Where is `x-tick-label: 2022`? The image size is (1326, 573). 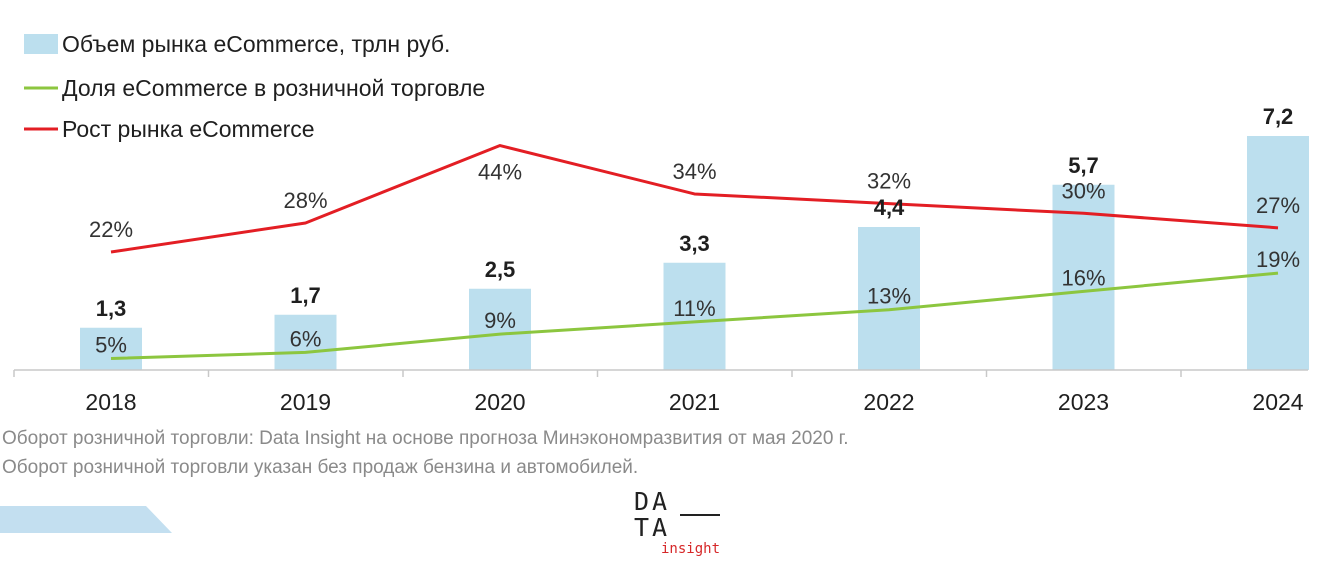 x-tick-label: 2022 is located at coordinates (888, 402).